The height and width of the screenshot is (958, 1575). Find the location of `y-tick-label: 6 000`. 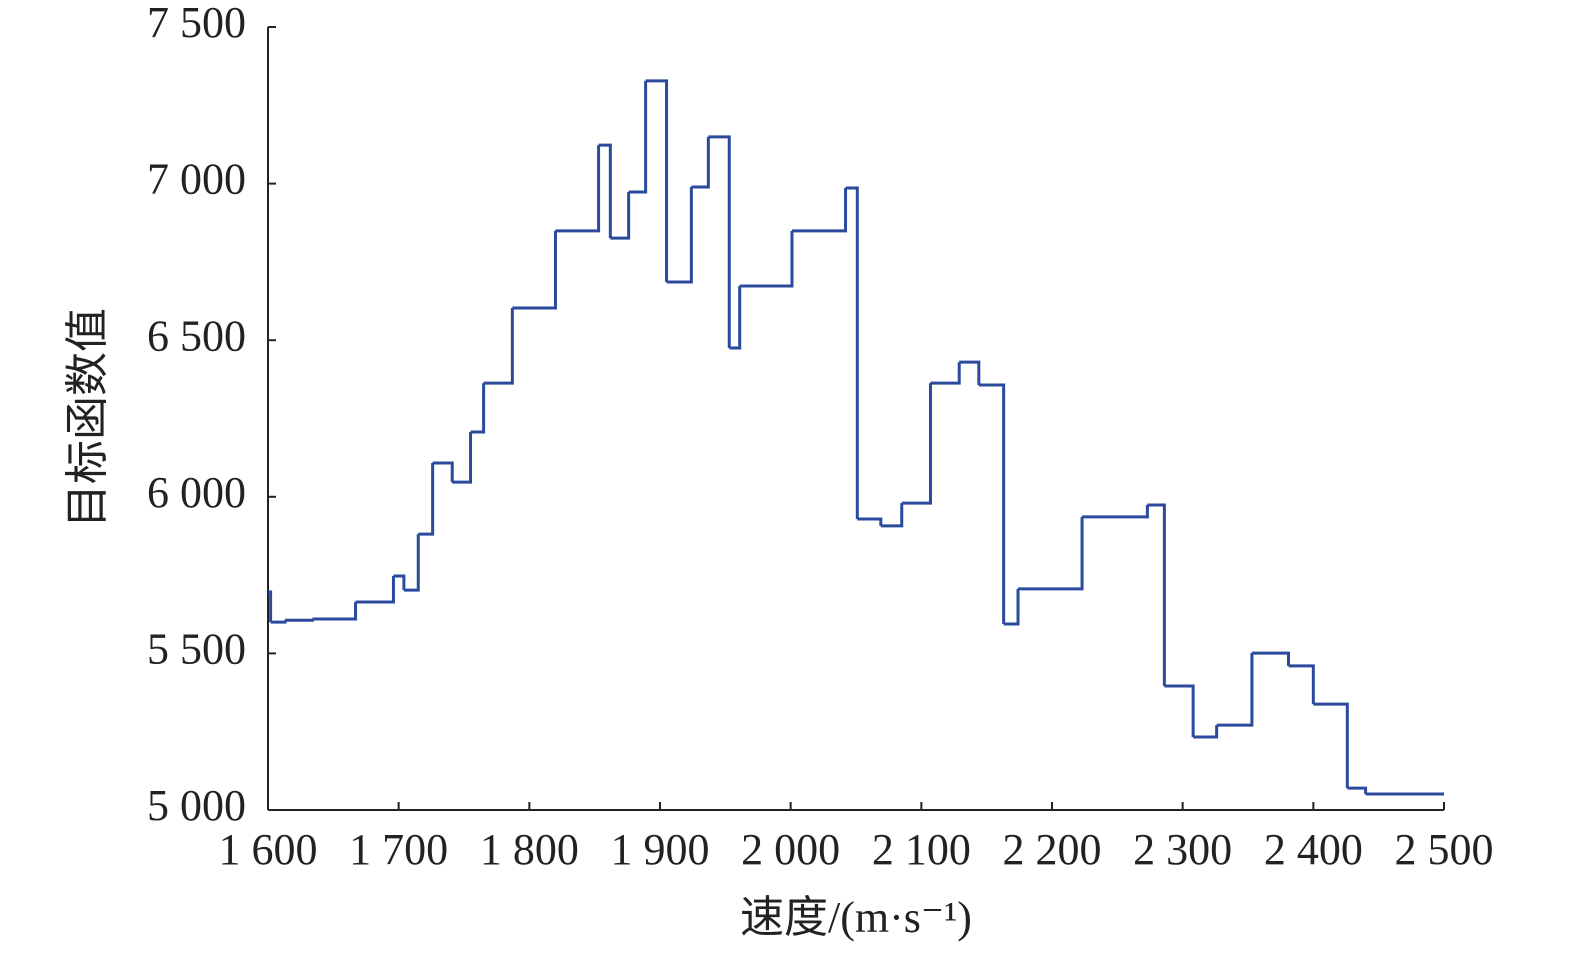

y-tick-label: 6 000 is located at coordinates (196, 492).